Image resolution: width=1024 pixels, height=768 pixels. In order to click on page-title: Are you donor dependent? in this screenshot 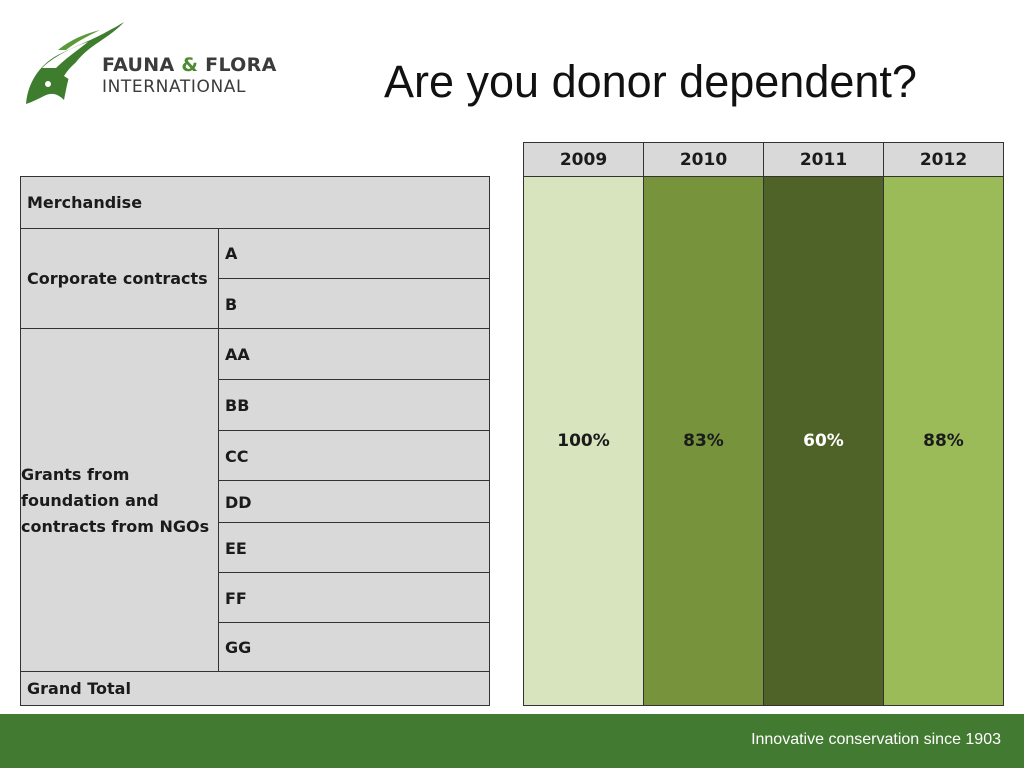, I will do `click(650, 81)`.